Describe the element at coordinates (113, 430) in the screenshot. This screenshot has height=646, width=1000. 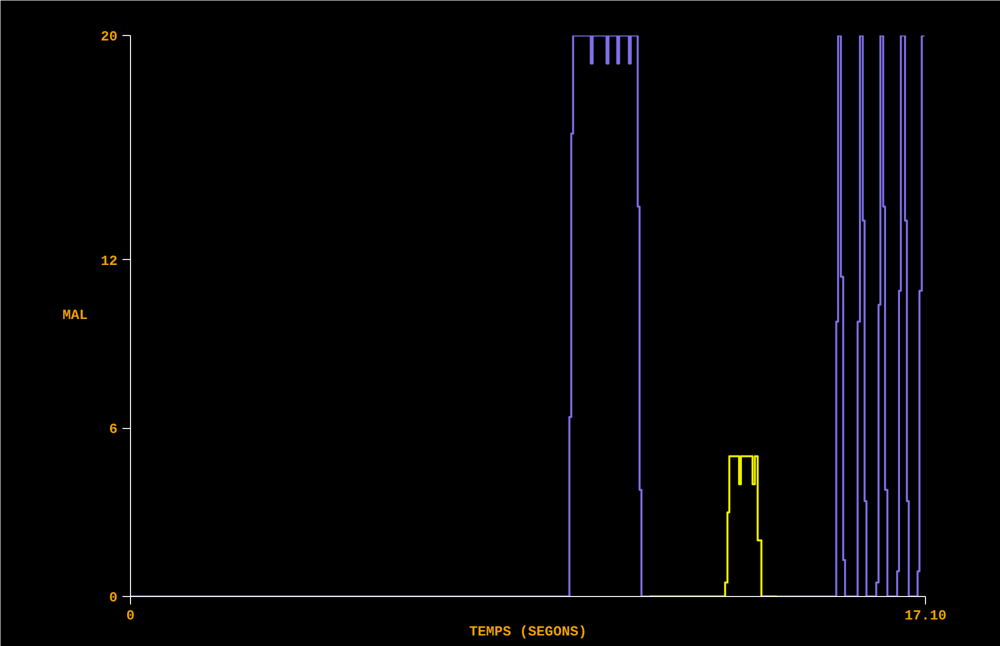
I see `y-tick-label: 6` at that location.